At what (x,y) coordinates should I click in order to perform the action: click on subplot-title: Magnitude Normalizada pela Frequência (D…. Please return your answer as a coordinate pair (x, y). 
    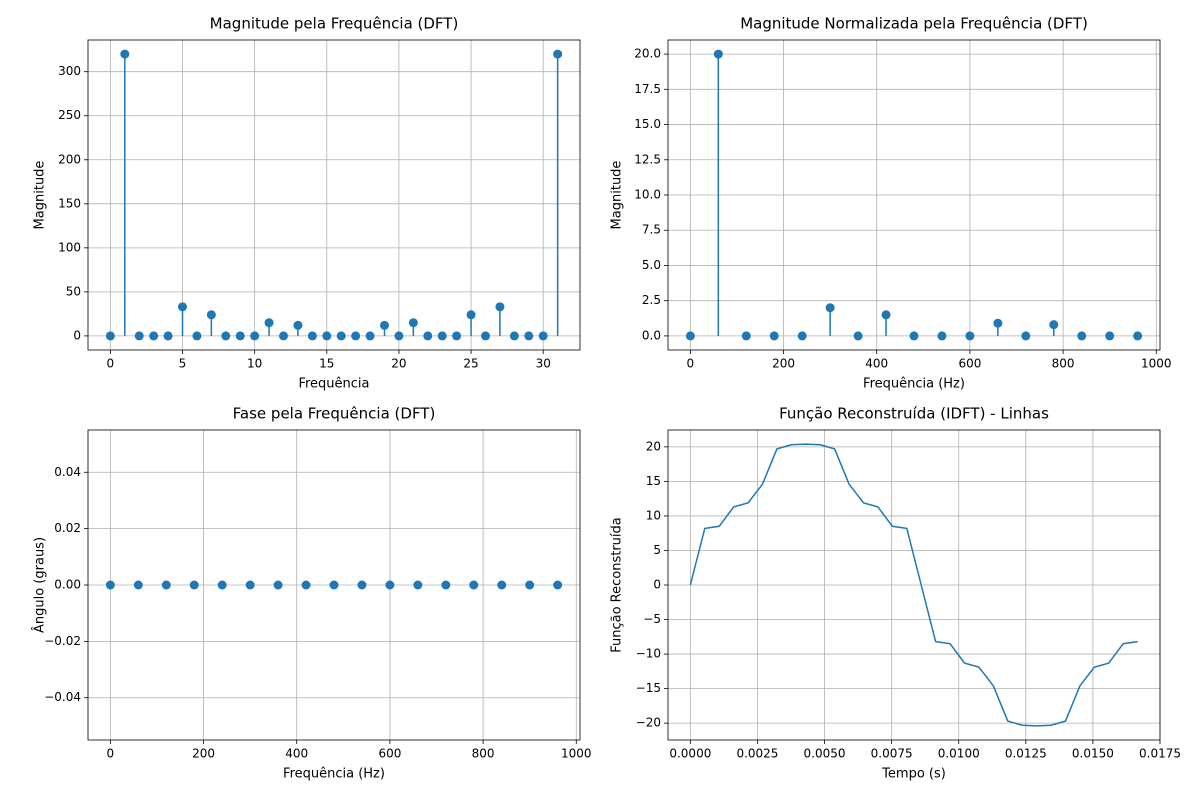
    Looking at the image, I should click on (914, 24).